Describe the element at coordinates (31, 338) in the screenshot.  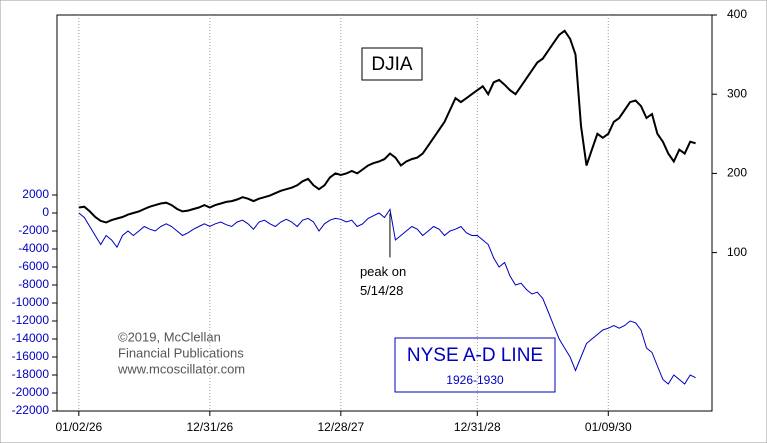
I see `y-tick-label: -14000` at that location.